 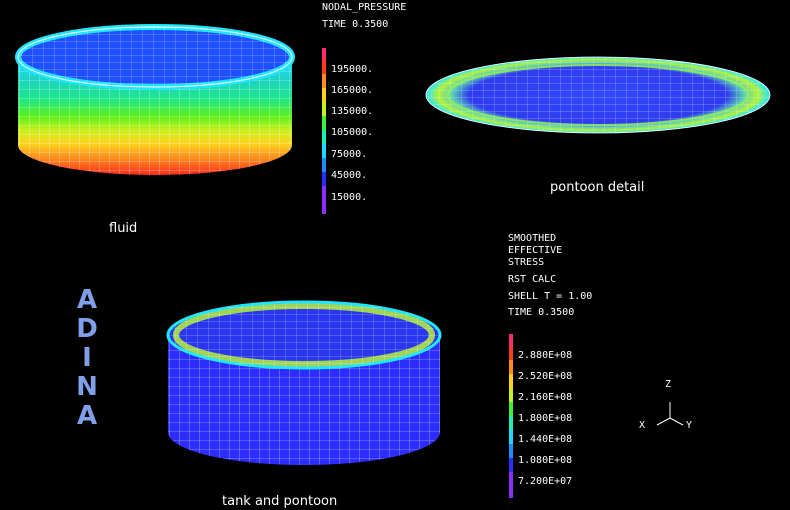 I want to click on pressure-tick: 135000., so click(x=352, y=111).